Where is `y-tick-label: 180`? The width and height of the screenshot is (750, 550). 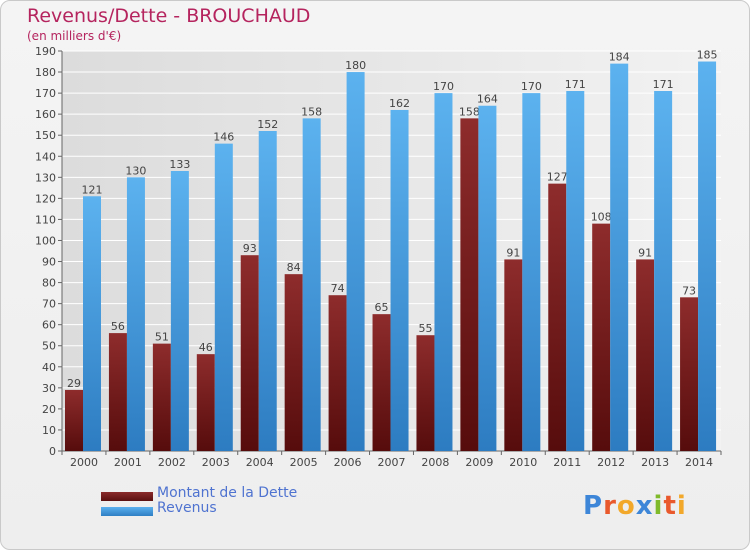 y-tick-label: 180 is located at coordinates (45, 72).